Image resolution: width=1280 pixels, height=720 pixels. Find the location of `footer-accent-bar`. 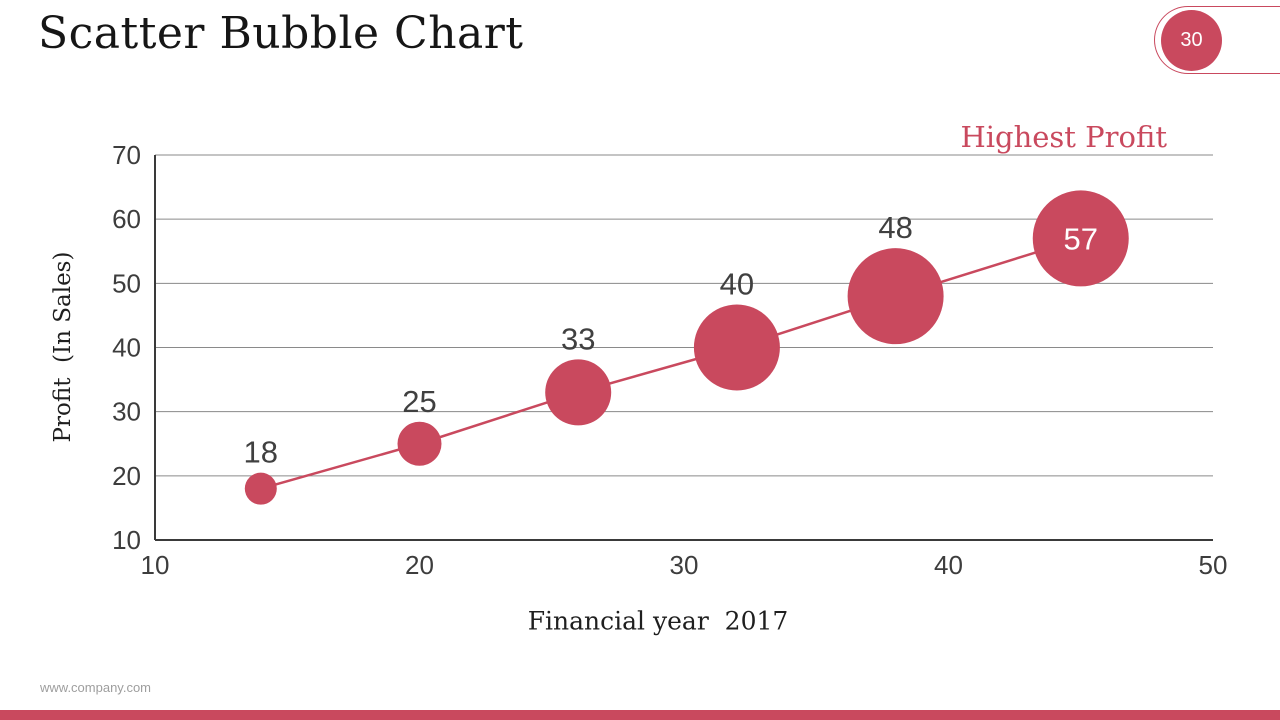

footer-accent-bar is located at coordinates (640, 715).